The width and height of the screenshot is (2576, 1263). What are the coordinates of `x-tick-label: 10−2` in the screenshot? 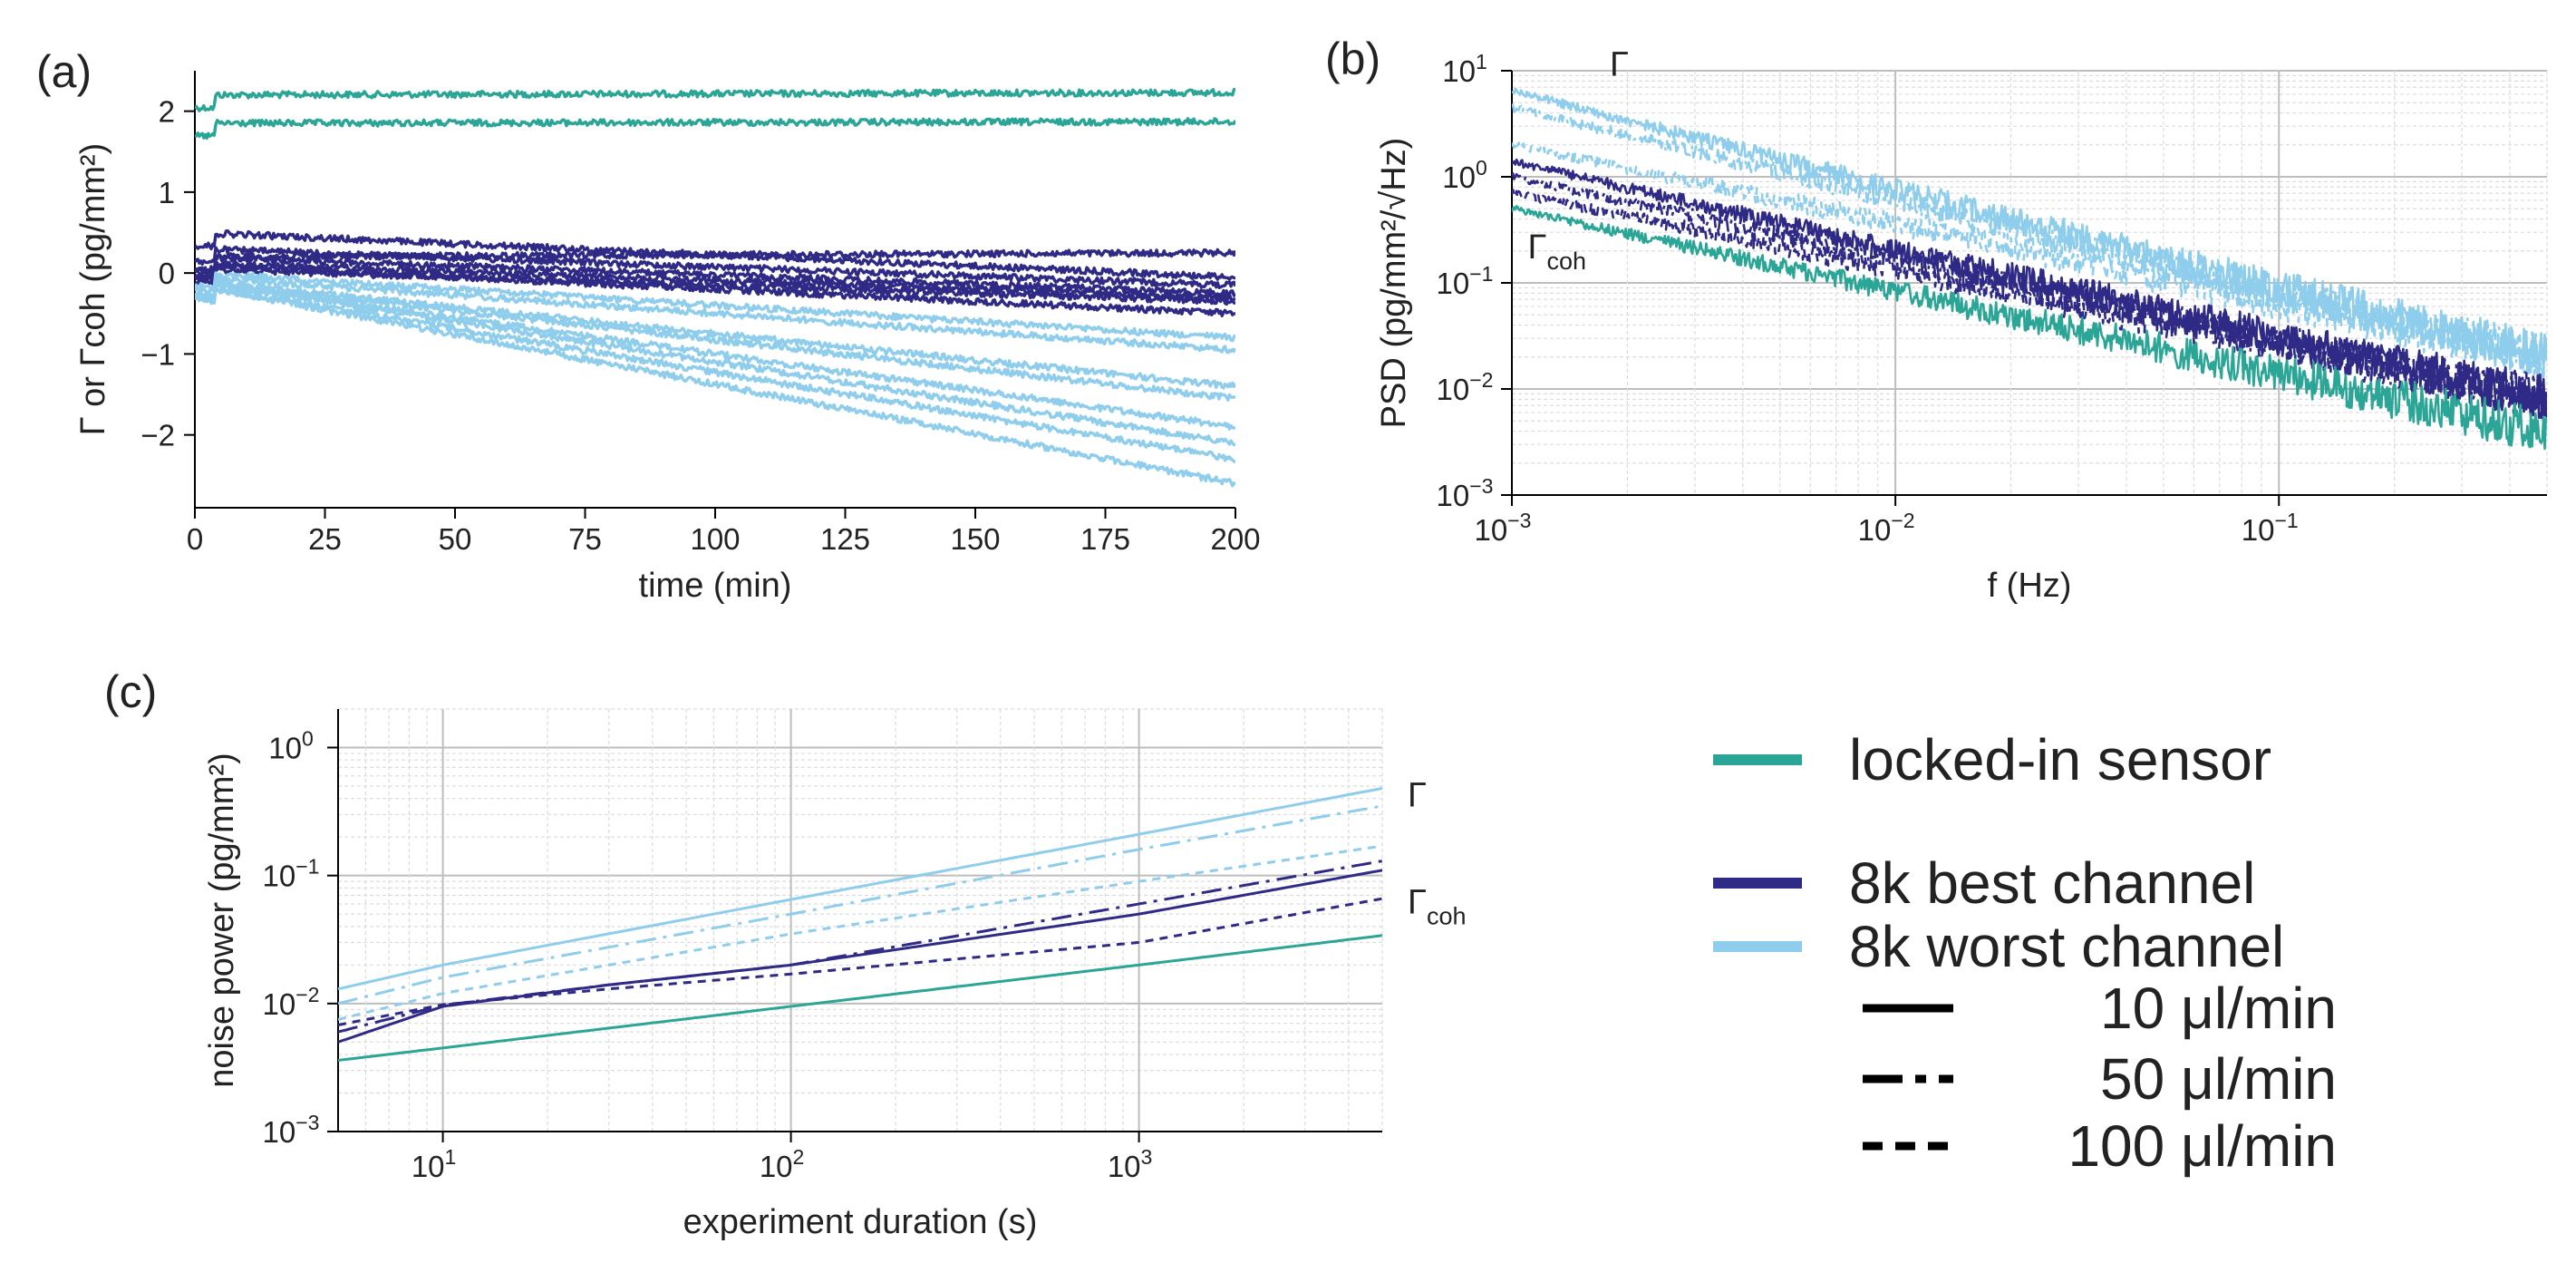 It's located at (1886, 528).